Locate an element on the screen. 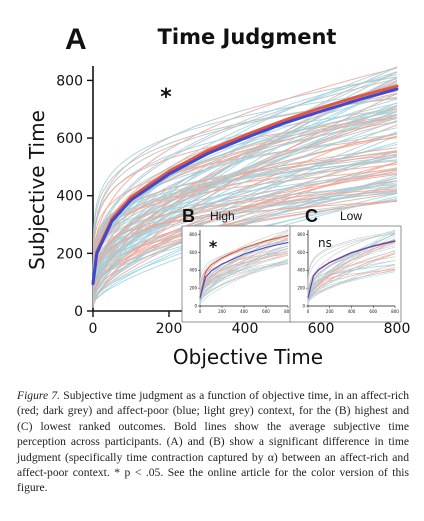 Image resolution: width=424 pixels, height=521 pixels. inset-c-title: Low is located at coordinates (351, 216).